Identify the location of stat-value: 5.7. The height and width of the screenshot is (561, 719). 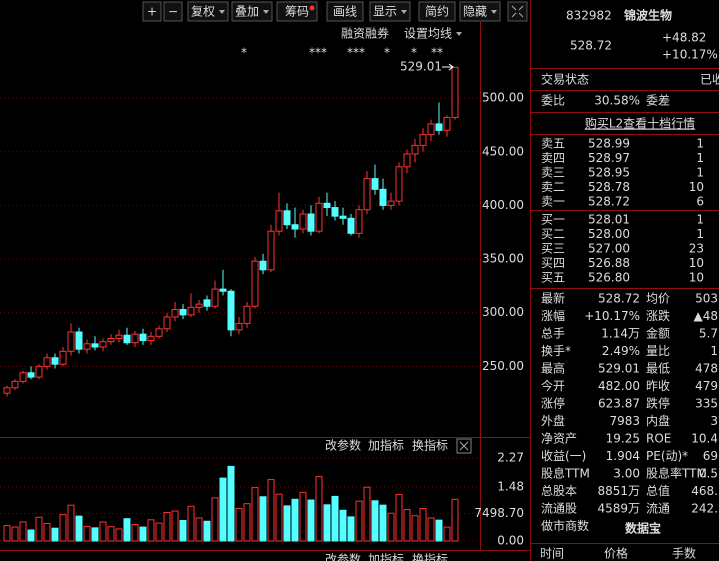
(708, 334).